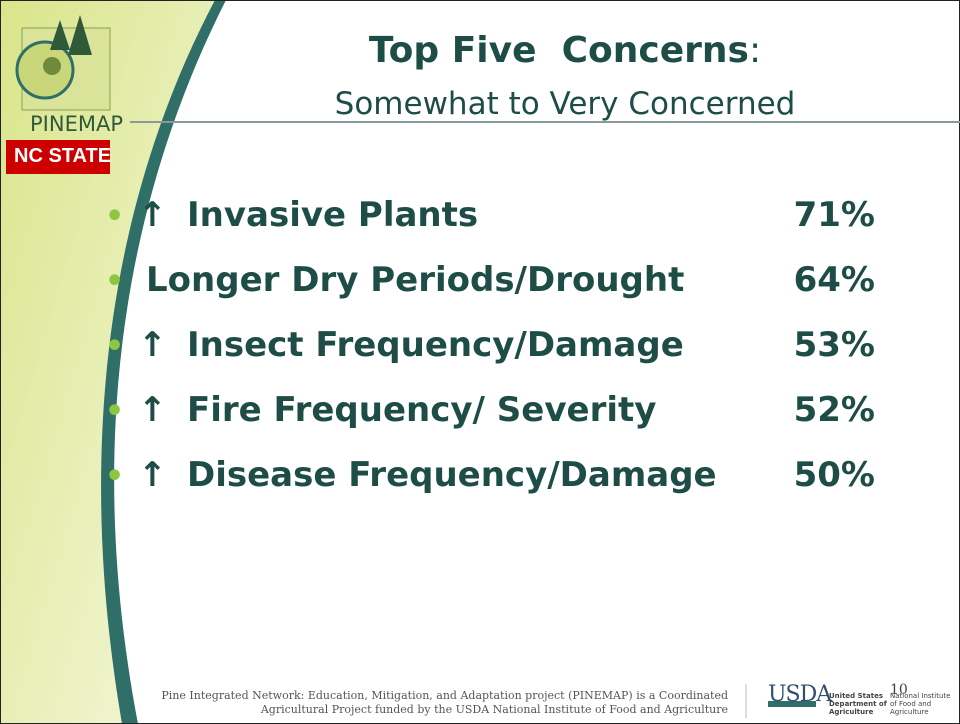 This screenshot has width=960, height=724. What do you see at coordinates (834, 345) in the screenshot?
I see `concern-percent: 53%` at bounding box center [834, 345].